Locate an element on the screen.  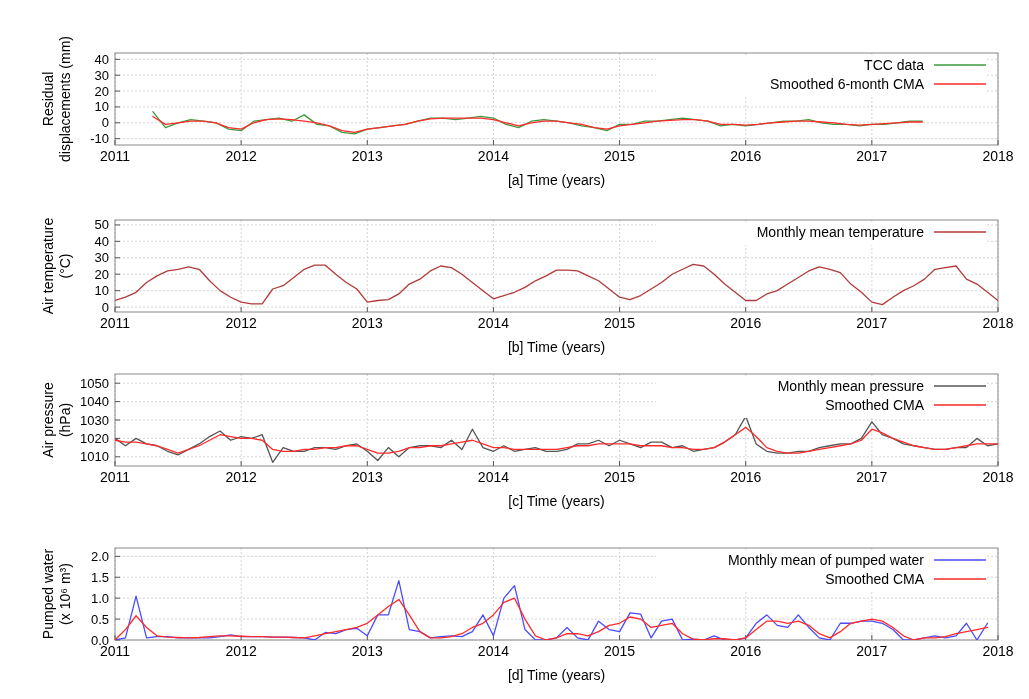
y-tick-label: 1030 is located at coordinates (94, 420).